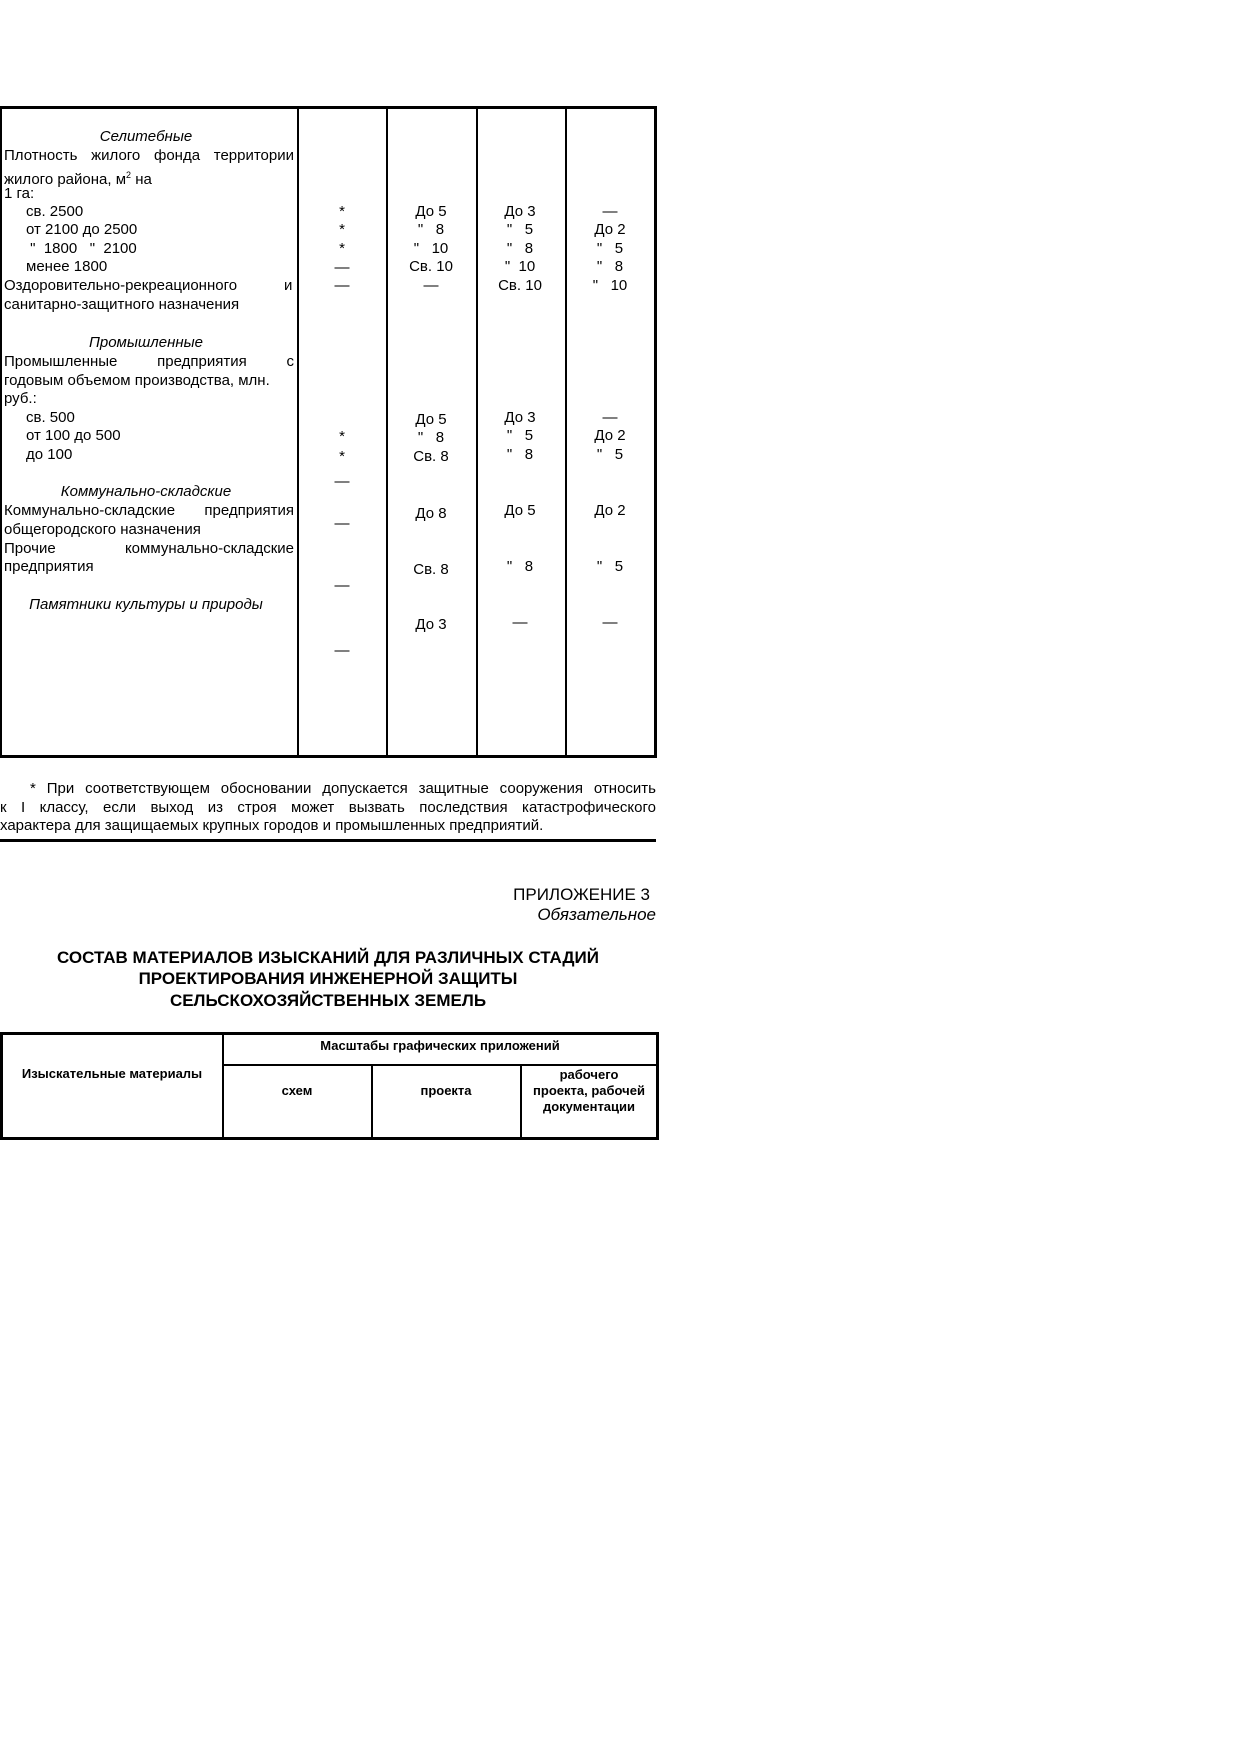  I want to click on header-materials: Изыскательные материалы, so click(112, 1073).